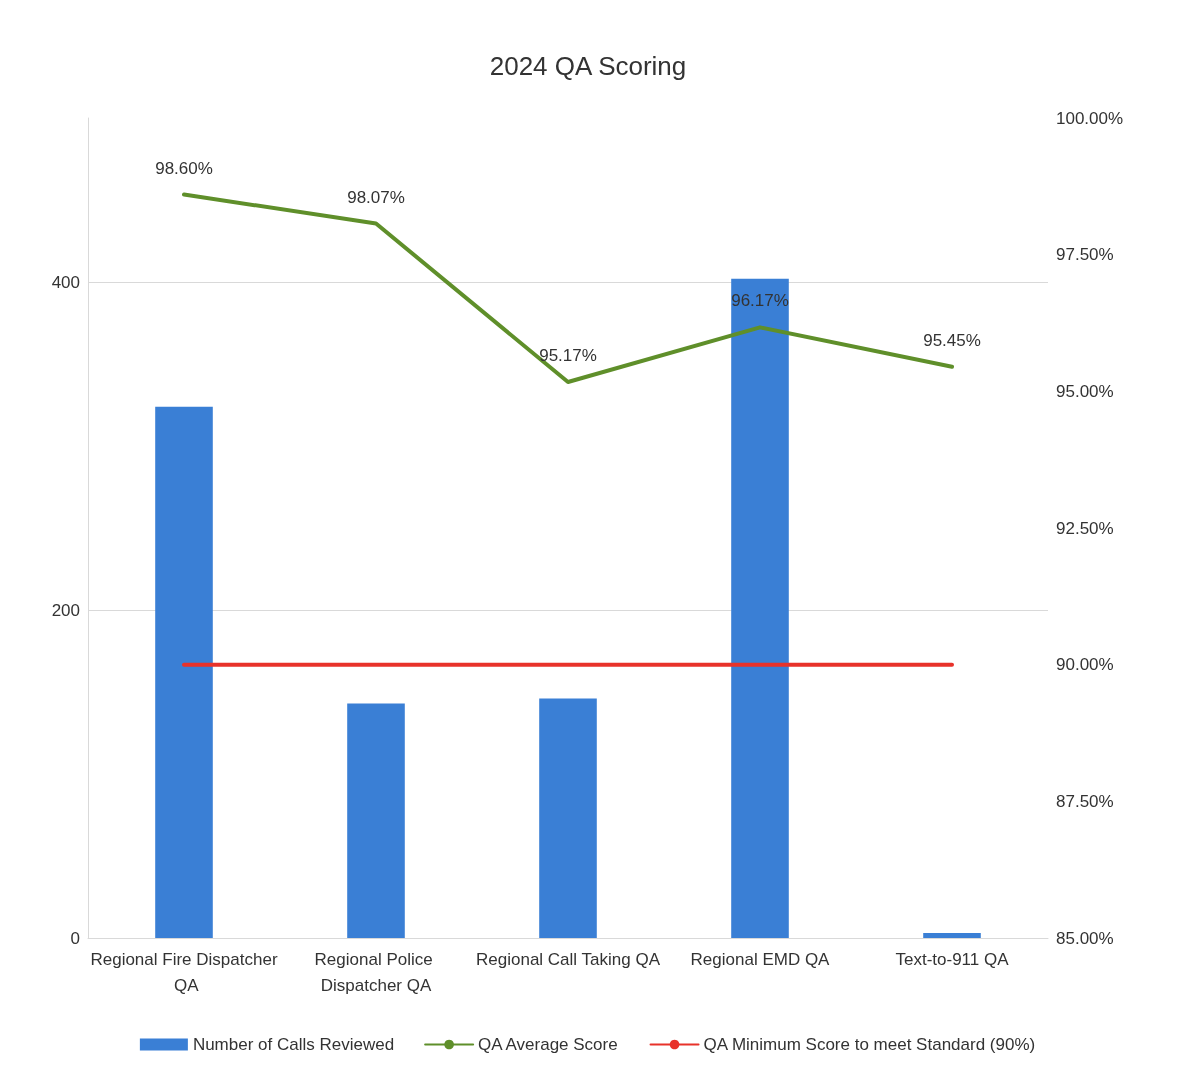  I want to click on y2-tick-label: 100.00%, so click(1090, 118).